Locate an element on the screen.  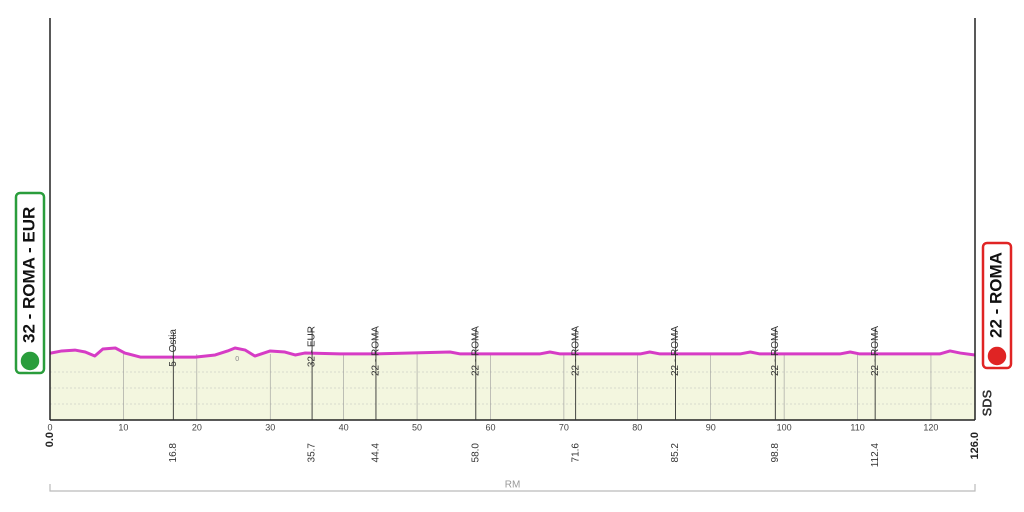
finish-km: 126.0 is located at coordinates (975, 446).